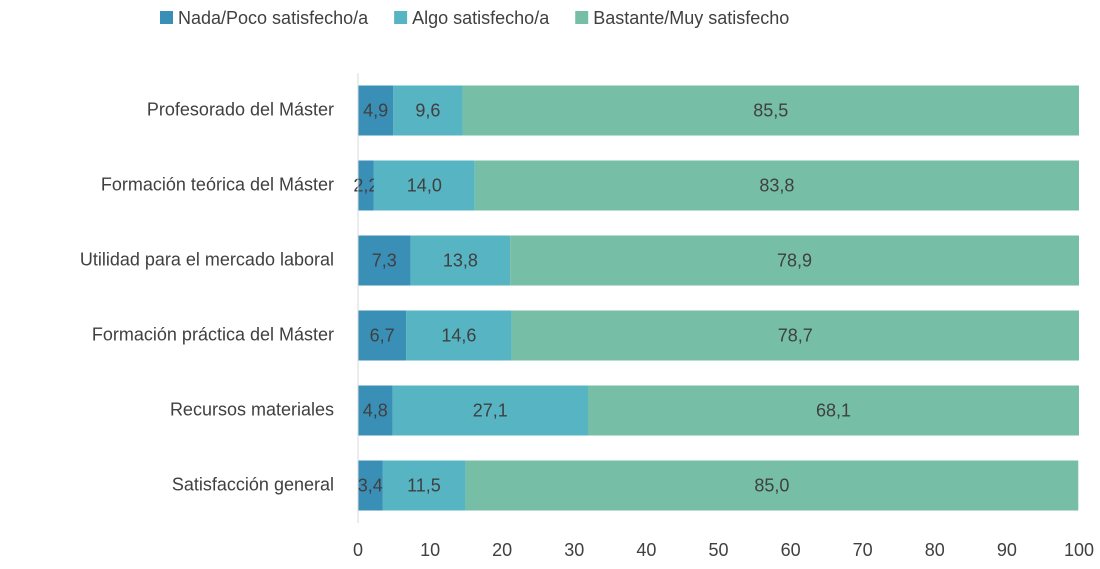 This screenshot has width=1100, height=569. What do you see at coordinates (481, 18) in the screenshot?
I see `legend-label: Algo satisfecho/a` at bounding box center [481, 18].